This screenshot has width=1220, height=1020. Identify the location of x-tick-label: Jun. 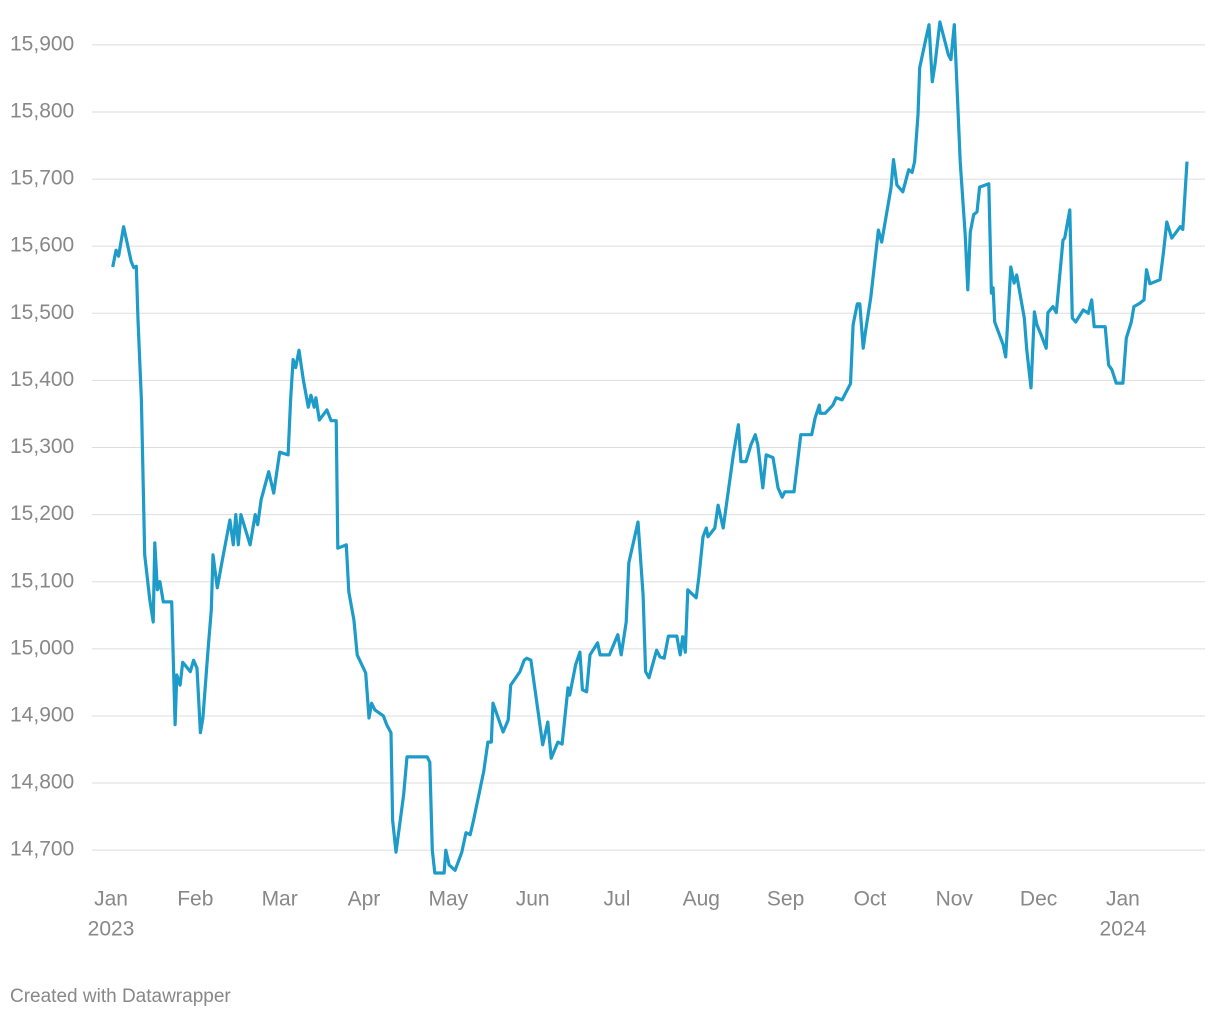
(533, 899).